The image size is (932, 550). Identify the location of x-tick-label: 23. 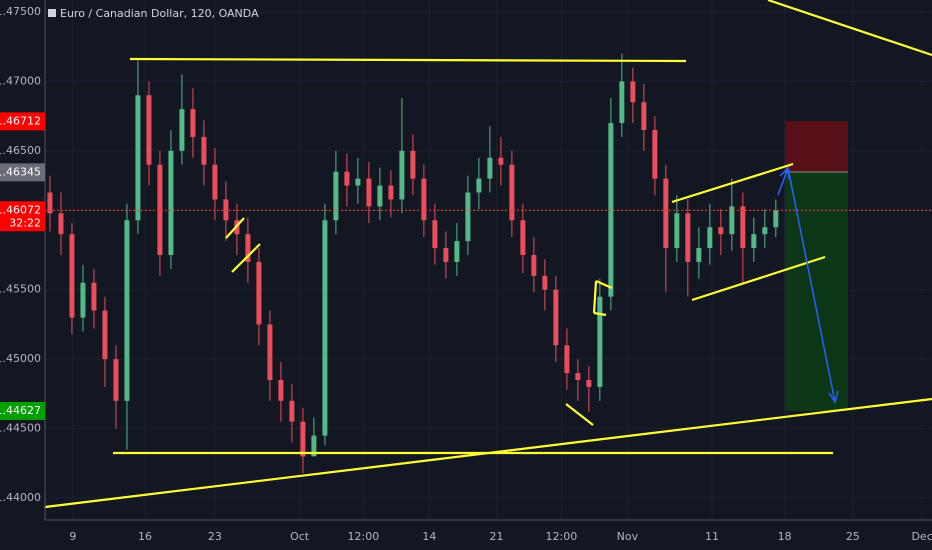
(215, 536).